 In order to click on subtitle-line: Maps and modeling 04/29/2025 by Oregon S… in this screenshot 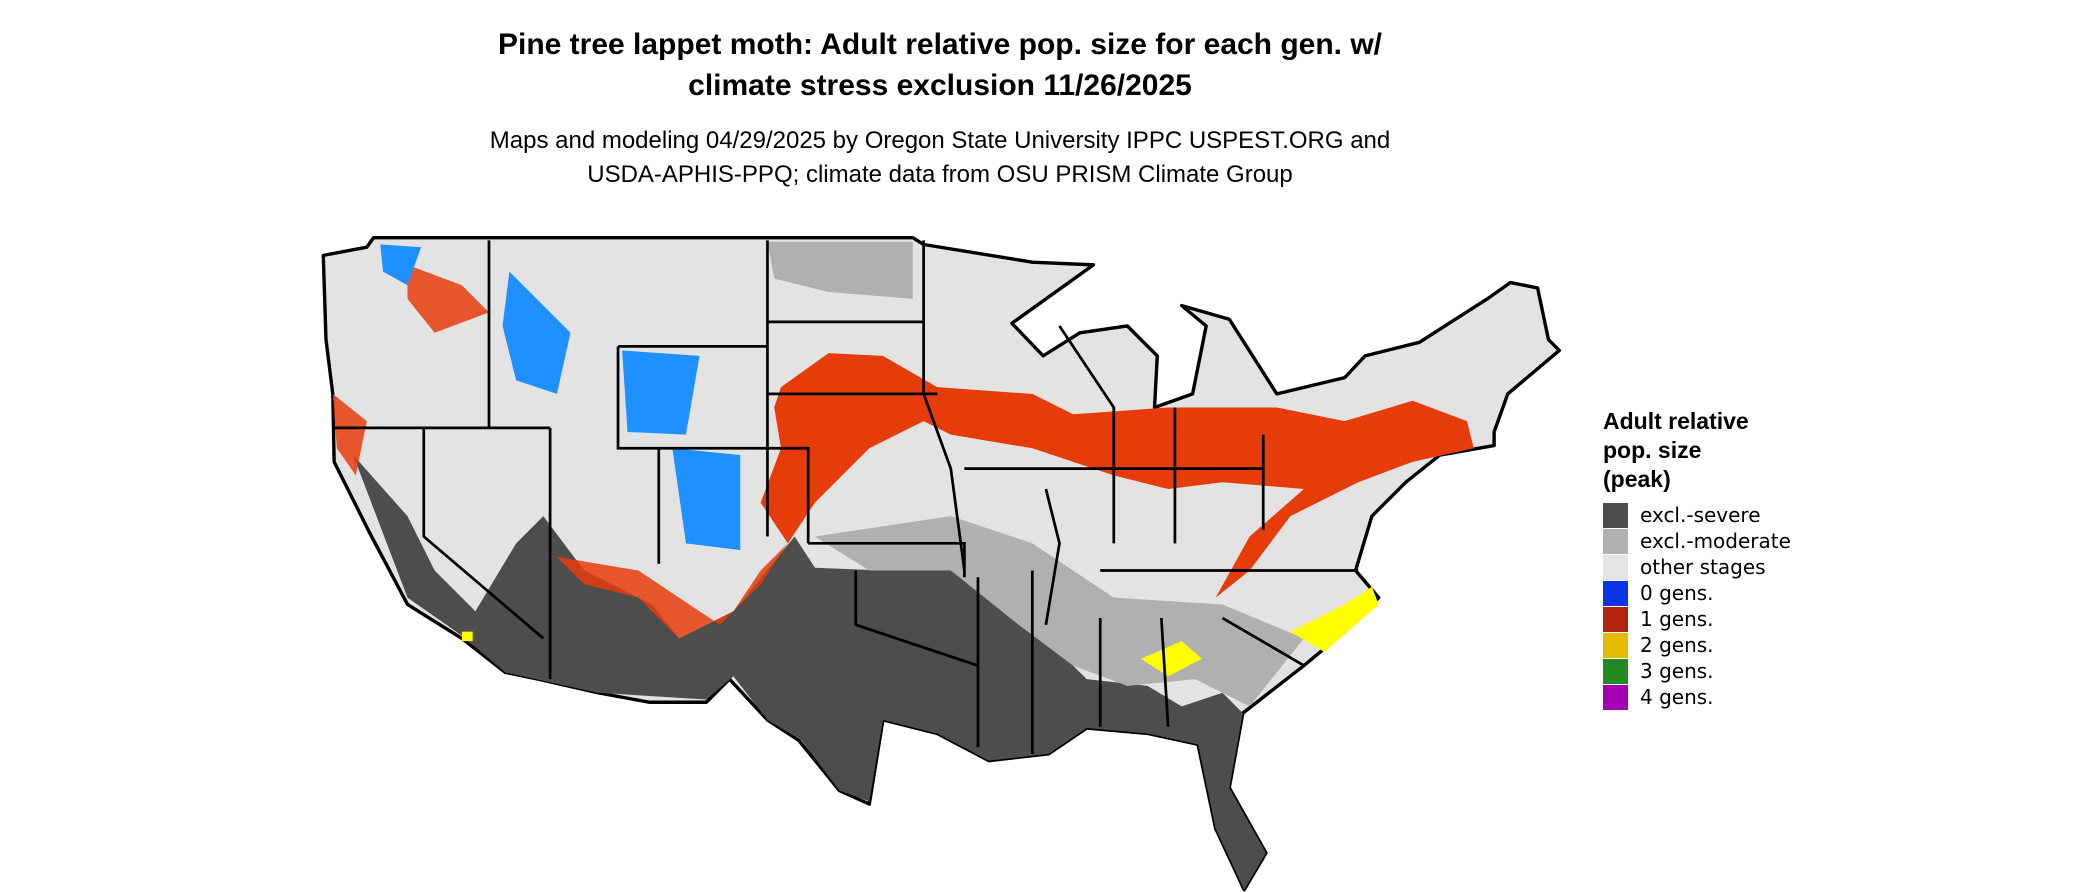, I will do `click(940, 140)`.